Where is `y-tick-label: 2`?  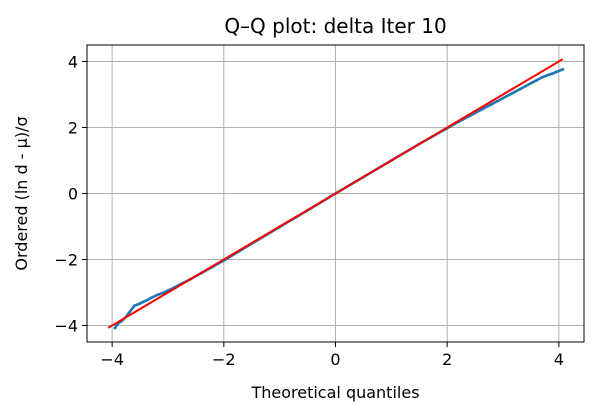
y-tick-label: 2 is located at coordinates (73, 128).